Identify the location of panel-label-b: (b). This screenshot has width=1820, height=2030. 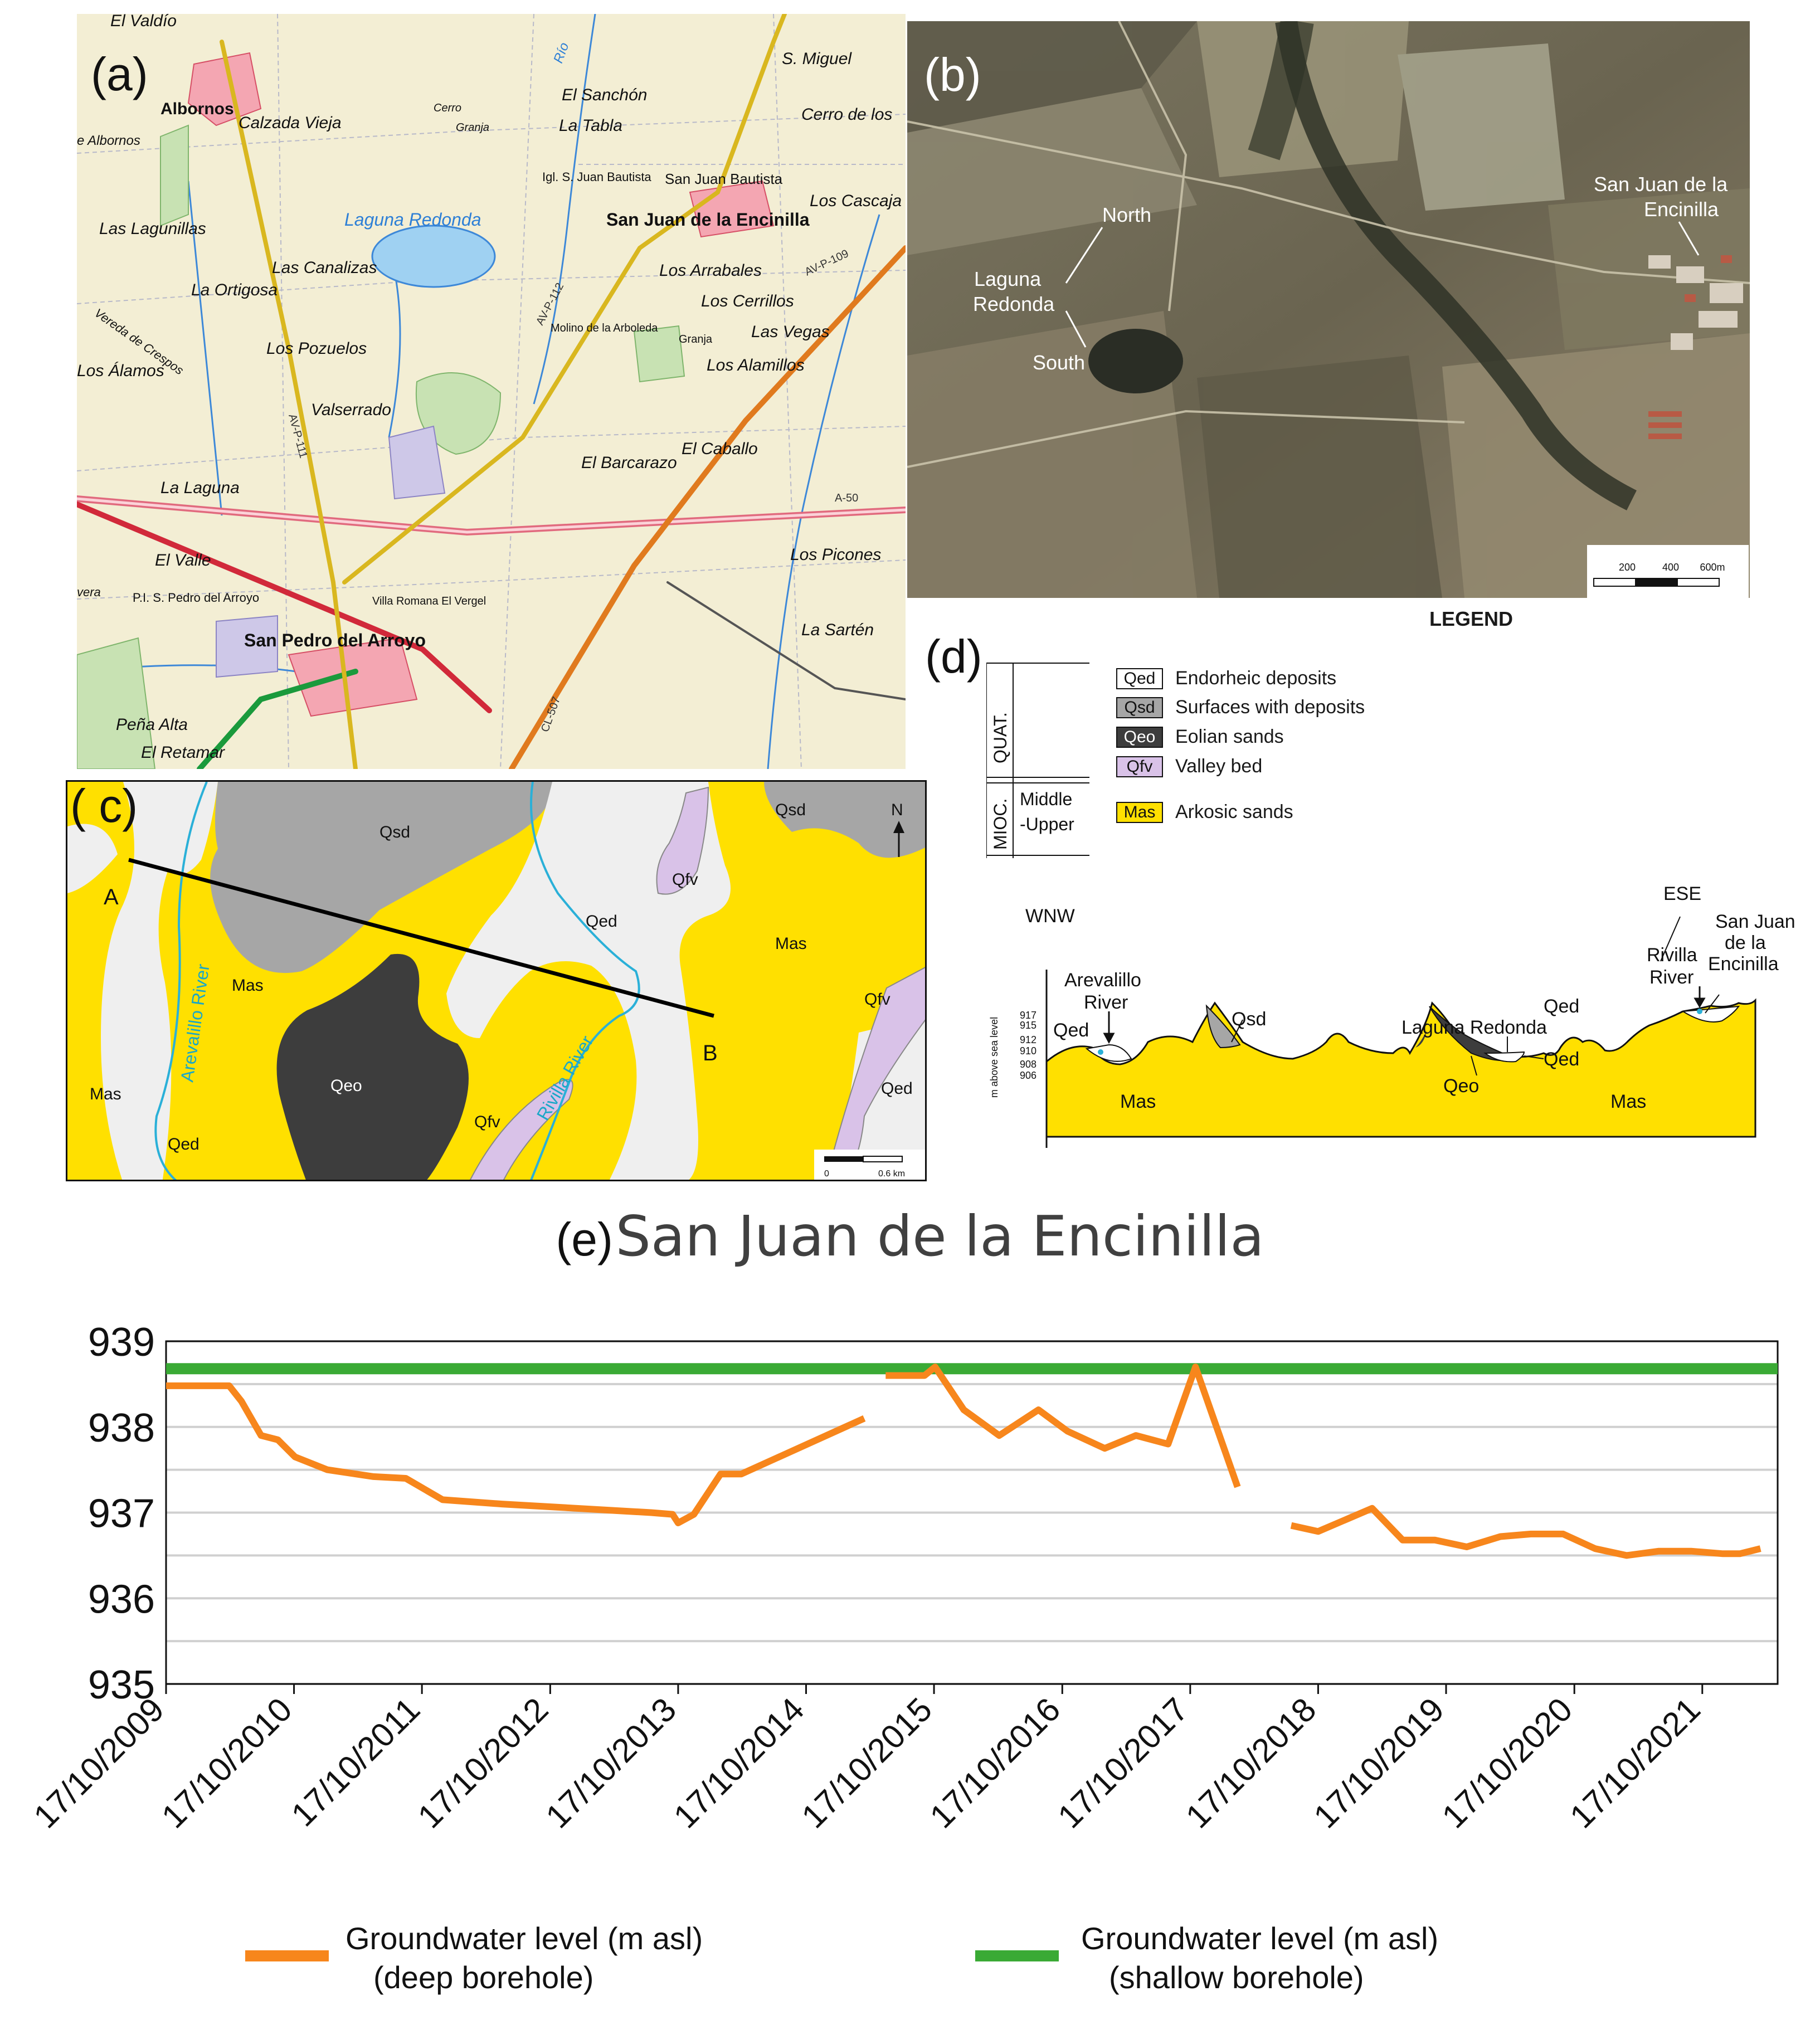
(952, 74).